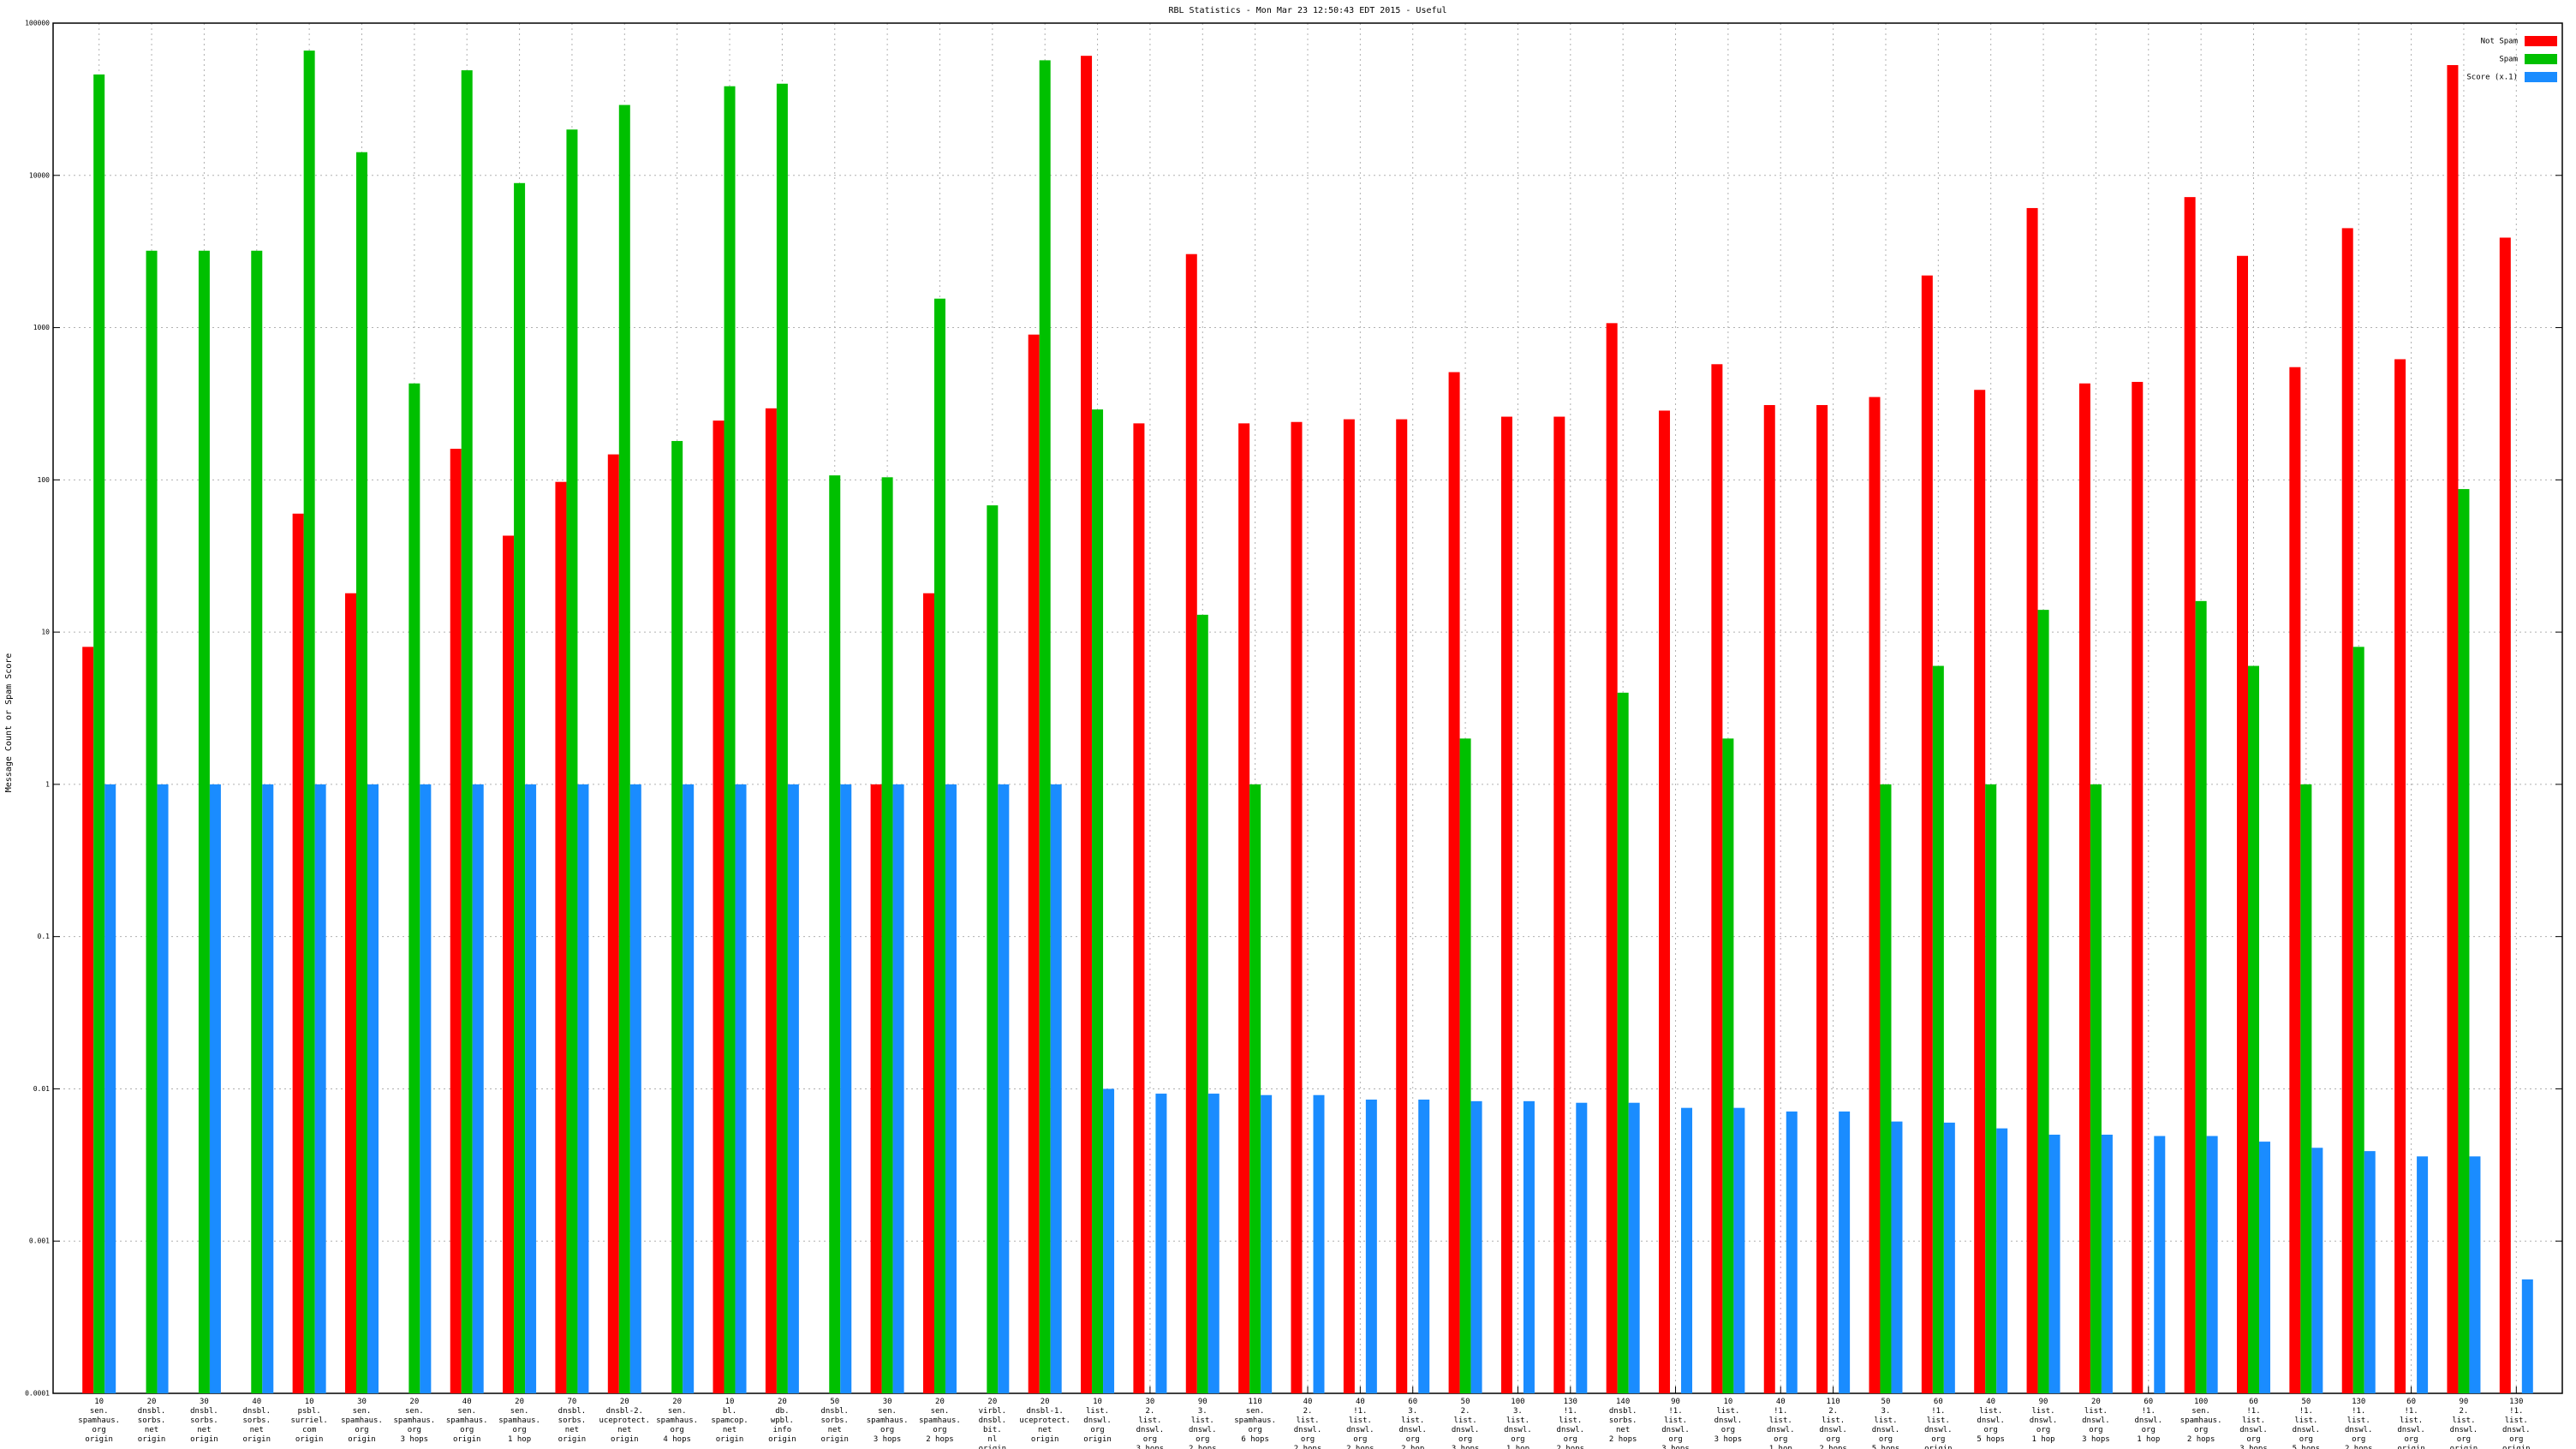  What do you see at coordinates (41, 327) in the screenshot?
I see `y-tick-label: 1000` at bounding box center [41, 327].